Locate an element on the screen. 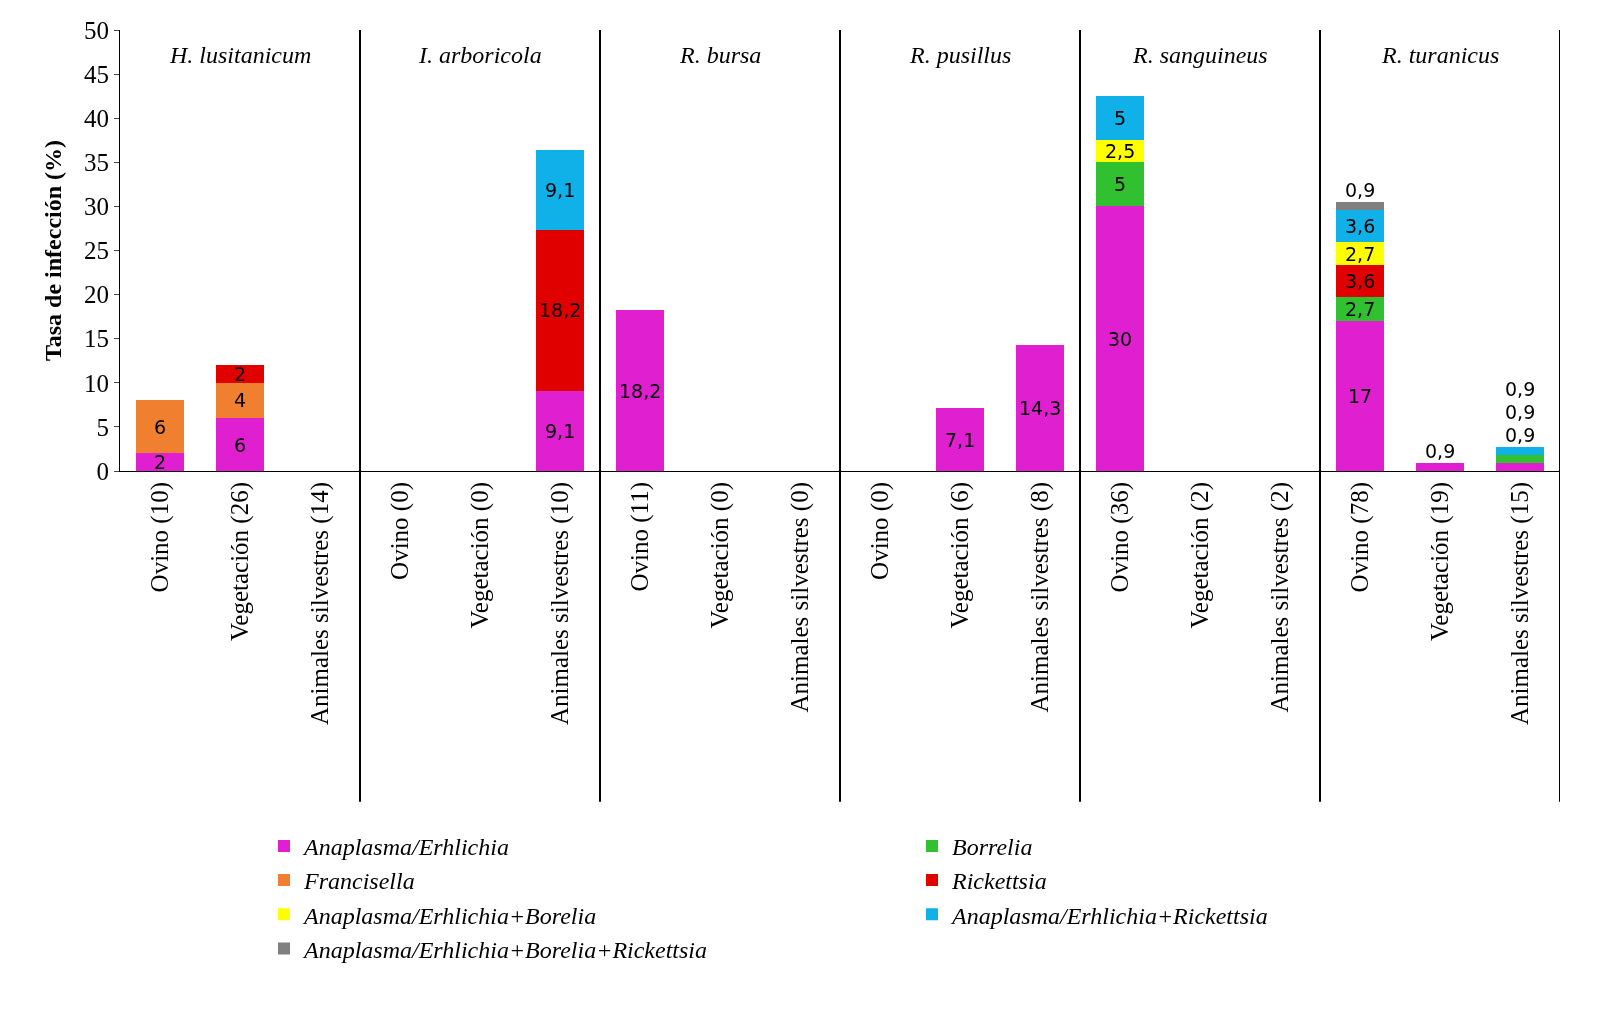 This screenshot has width=1600, height=1021. y-tick-label: 15 is located at coordinates (96, 339).